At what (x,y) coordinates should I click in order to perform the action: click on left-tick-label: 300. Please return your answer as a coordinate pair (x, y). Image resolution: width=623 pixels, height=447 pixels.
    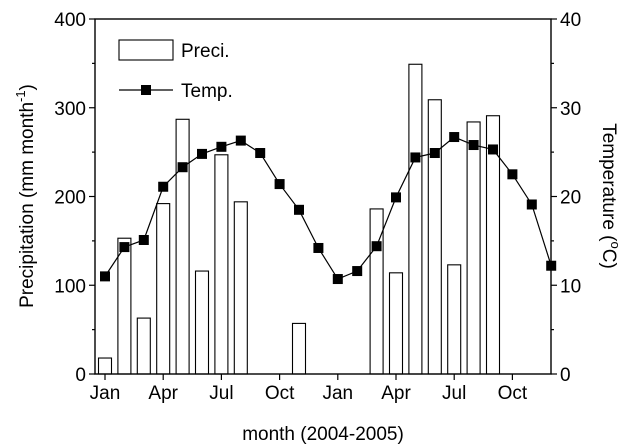
    Looking at the image, I should click on (70, 109).